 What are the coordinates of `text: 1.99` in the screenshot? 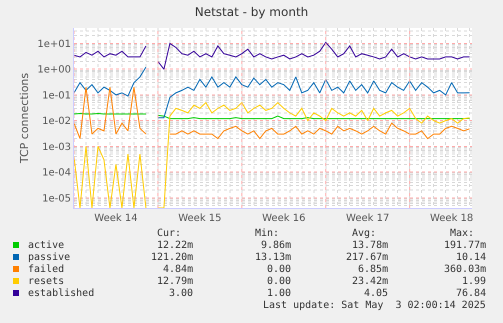 It's located at (474, 281).